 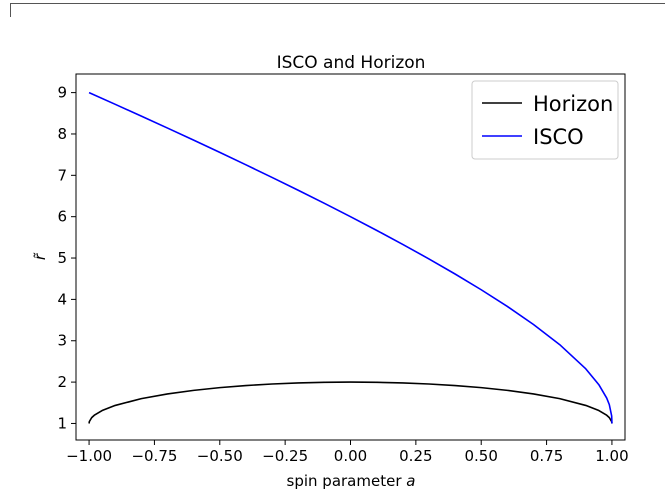 I want to click on x-axis-ticks: −1.00 −0.75 −0.50 −0.25 0.00 0.25 0.50 0.75 1.00, so click(x=347, y=452).